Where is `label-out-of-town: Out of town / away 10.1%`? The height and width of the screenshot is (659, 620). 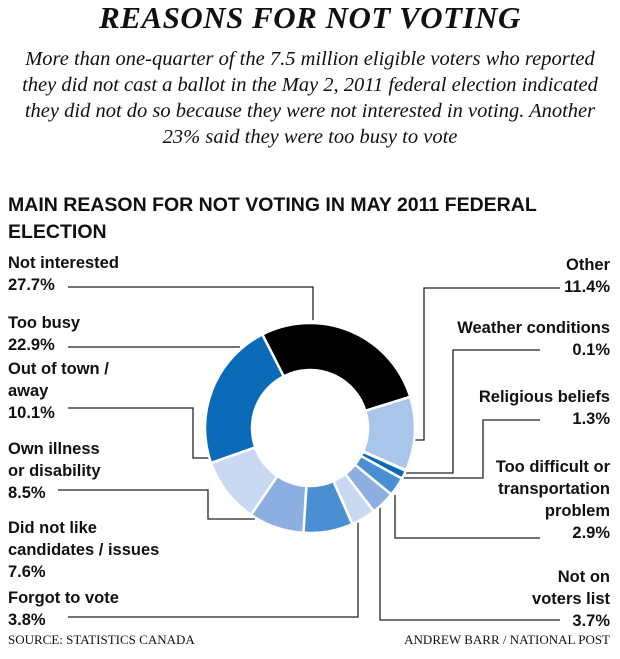 label-out-of-town: Out of town / away 10.1% is located at coordinates (58, 391).